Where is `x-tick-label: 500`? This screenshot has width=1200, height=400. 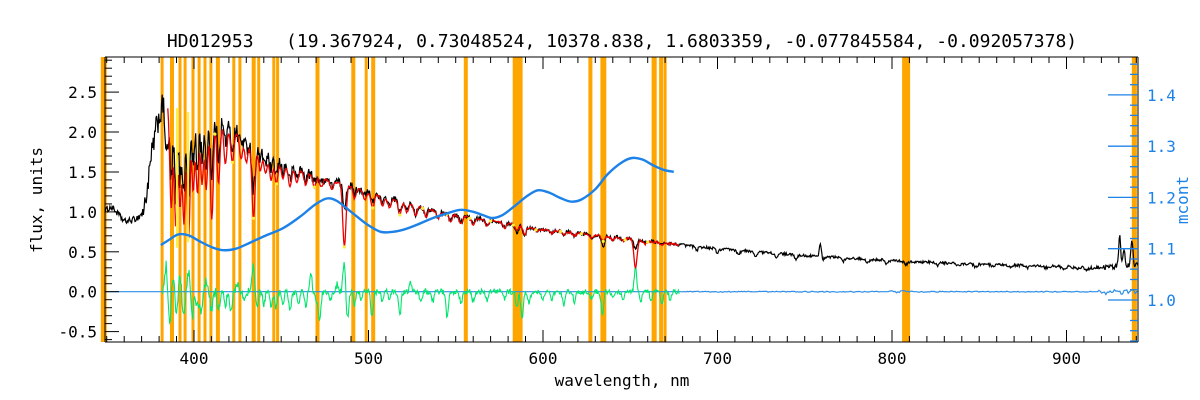 x-tick-label: 500 is located at coordinates (368, 358).